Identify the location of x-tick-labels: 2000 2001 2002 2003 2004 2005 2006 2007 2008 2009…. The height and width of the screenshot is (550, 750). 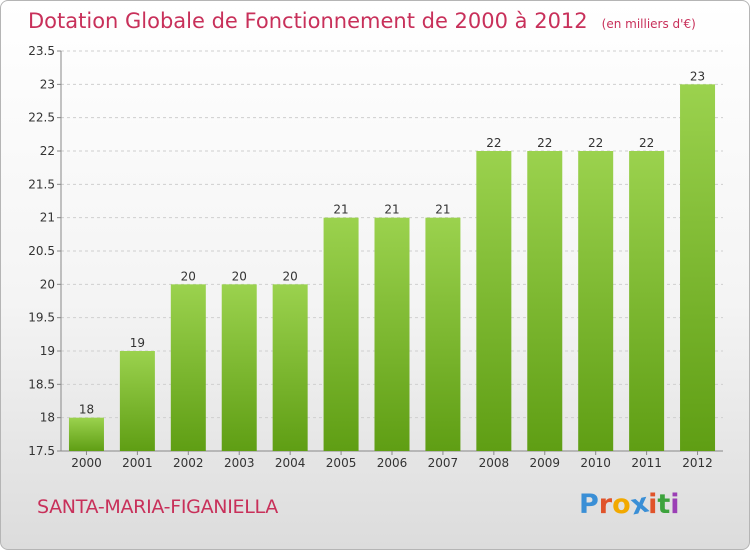
(392, 463).